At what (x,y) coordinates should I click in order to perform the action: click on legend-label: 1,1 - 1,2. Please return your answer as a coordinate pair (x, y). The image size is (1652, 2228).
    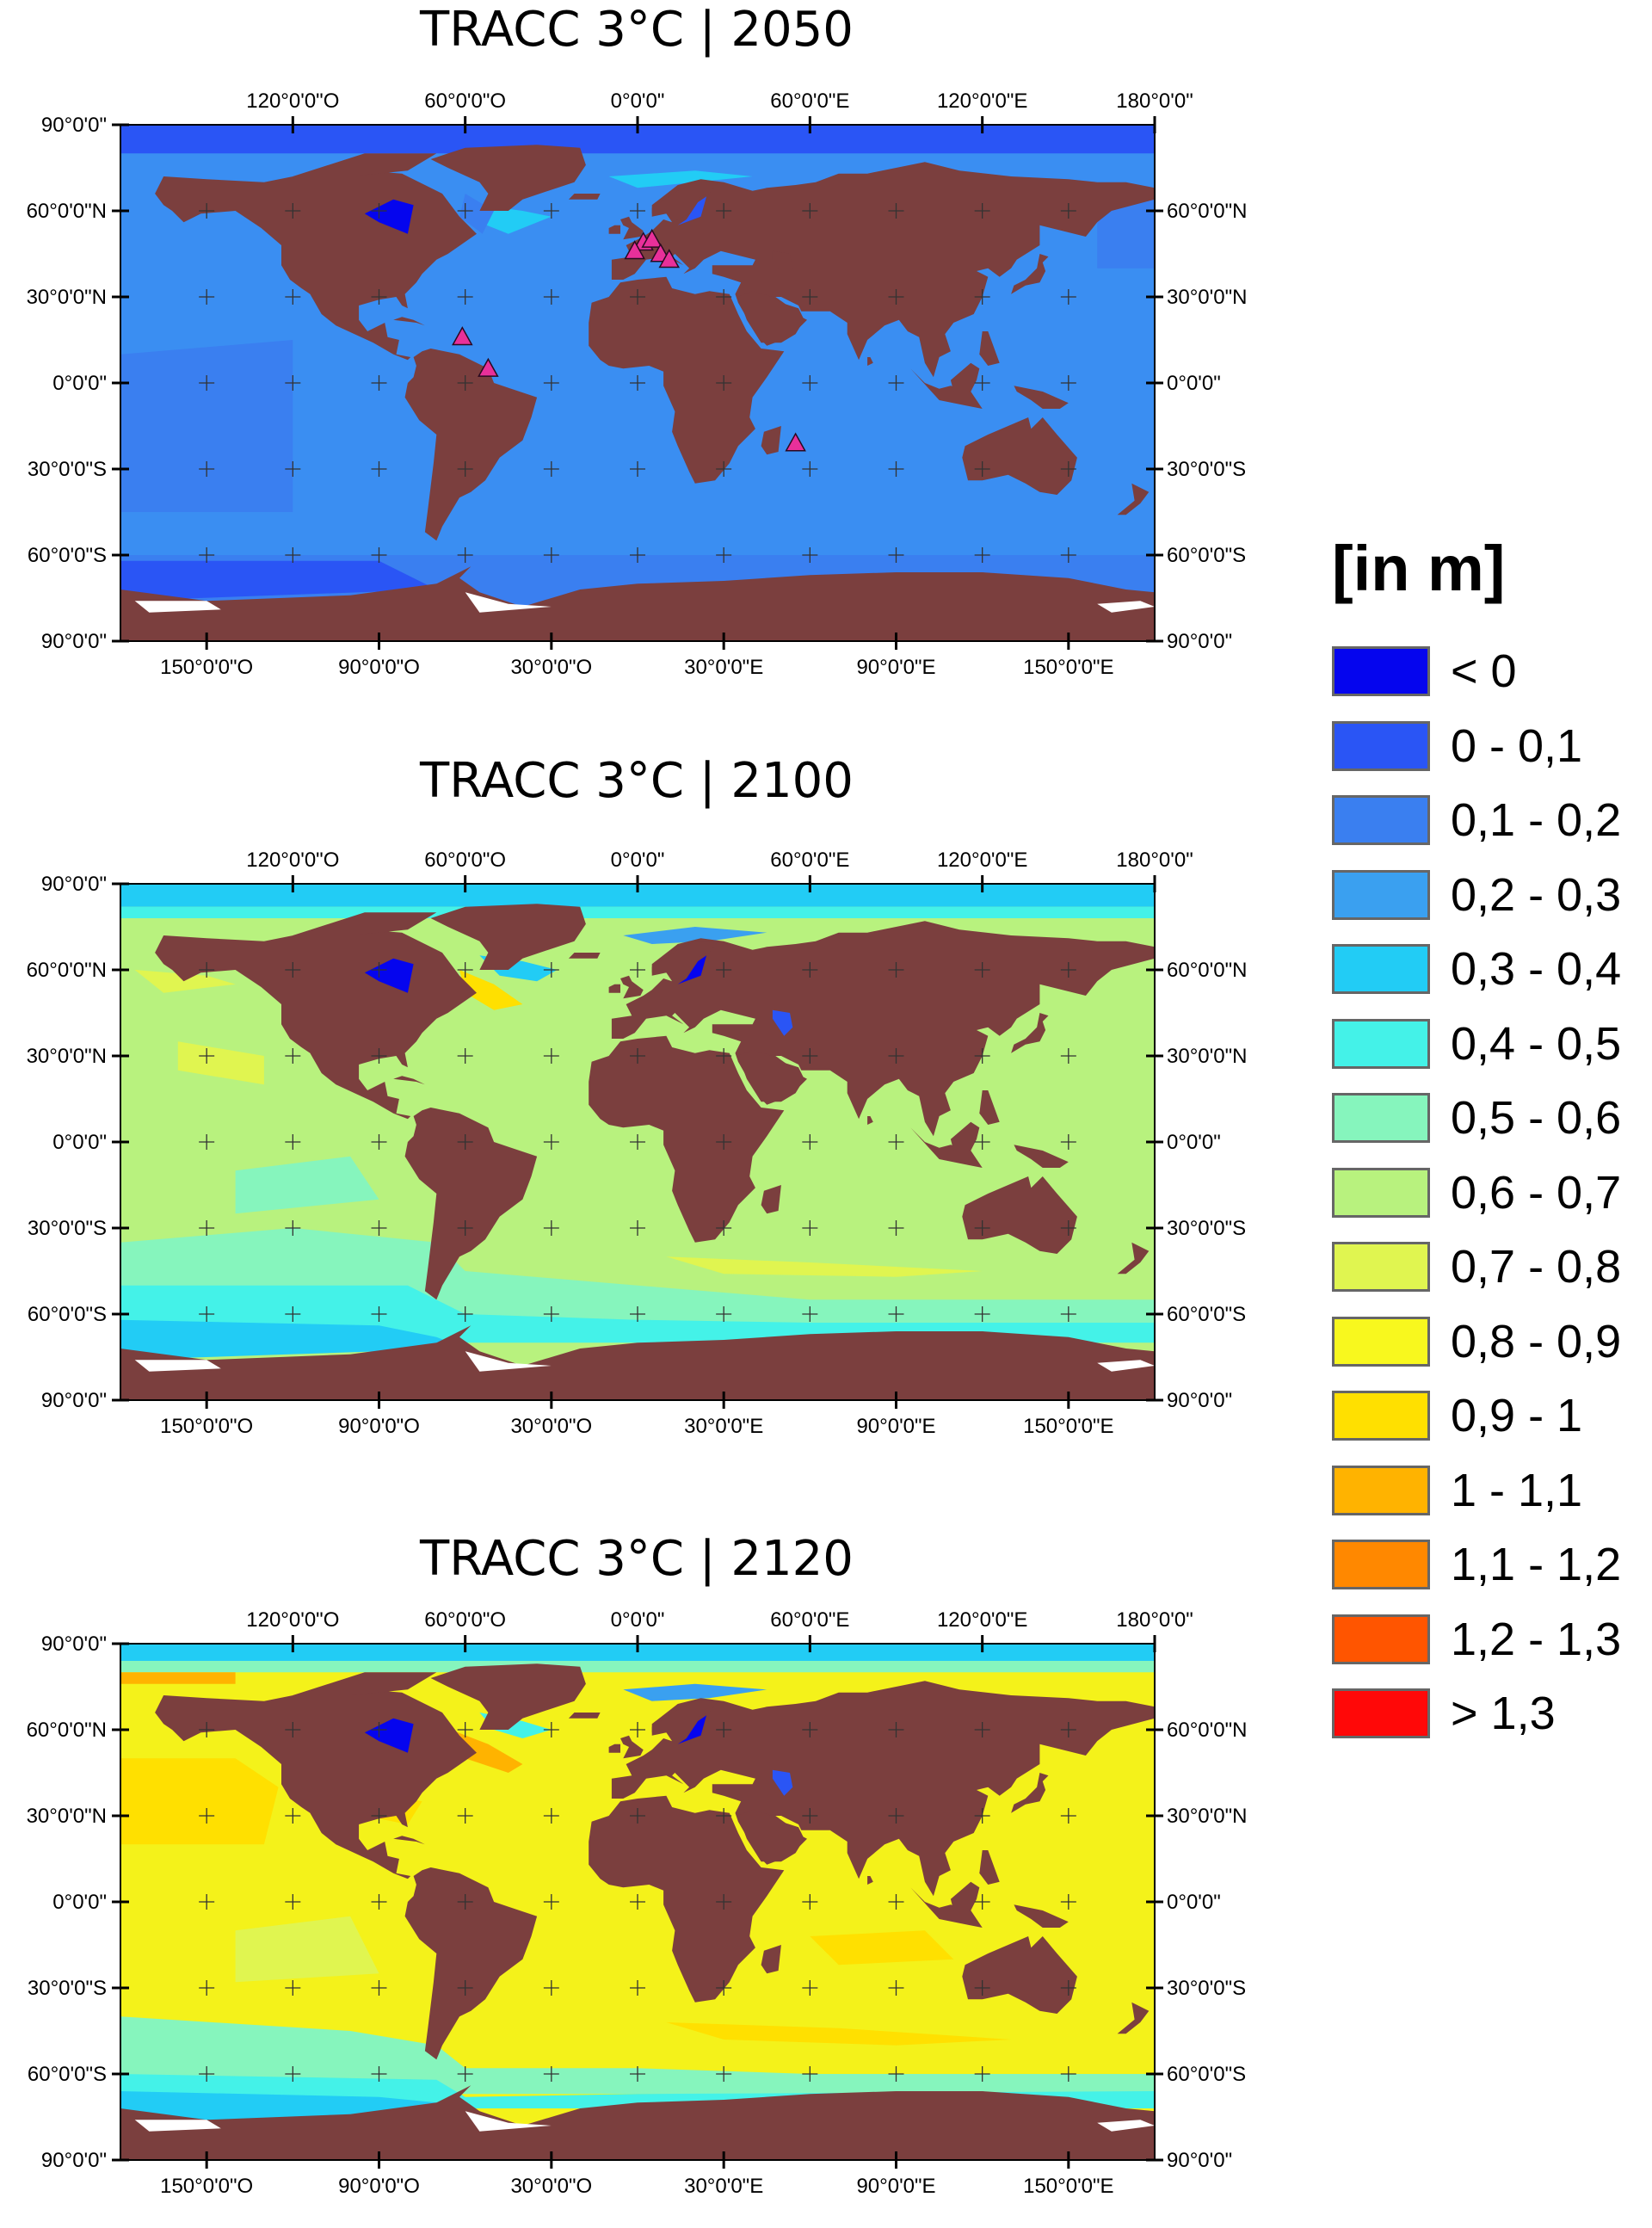
    Looking at the image, I should click on (1536, 1565).